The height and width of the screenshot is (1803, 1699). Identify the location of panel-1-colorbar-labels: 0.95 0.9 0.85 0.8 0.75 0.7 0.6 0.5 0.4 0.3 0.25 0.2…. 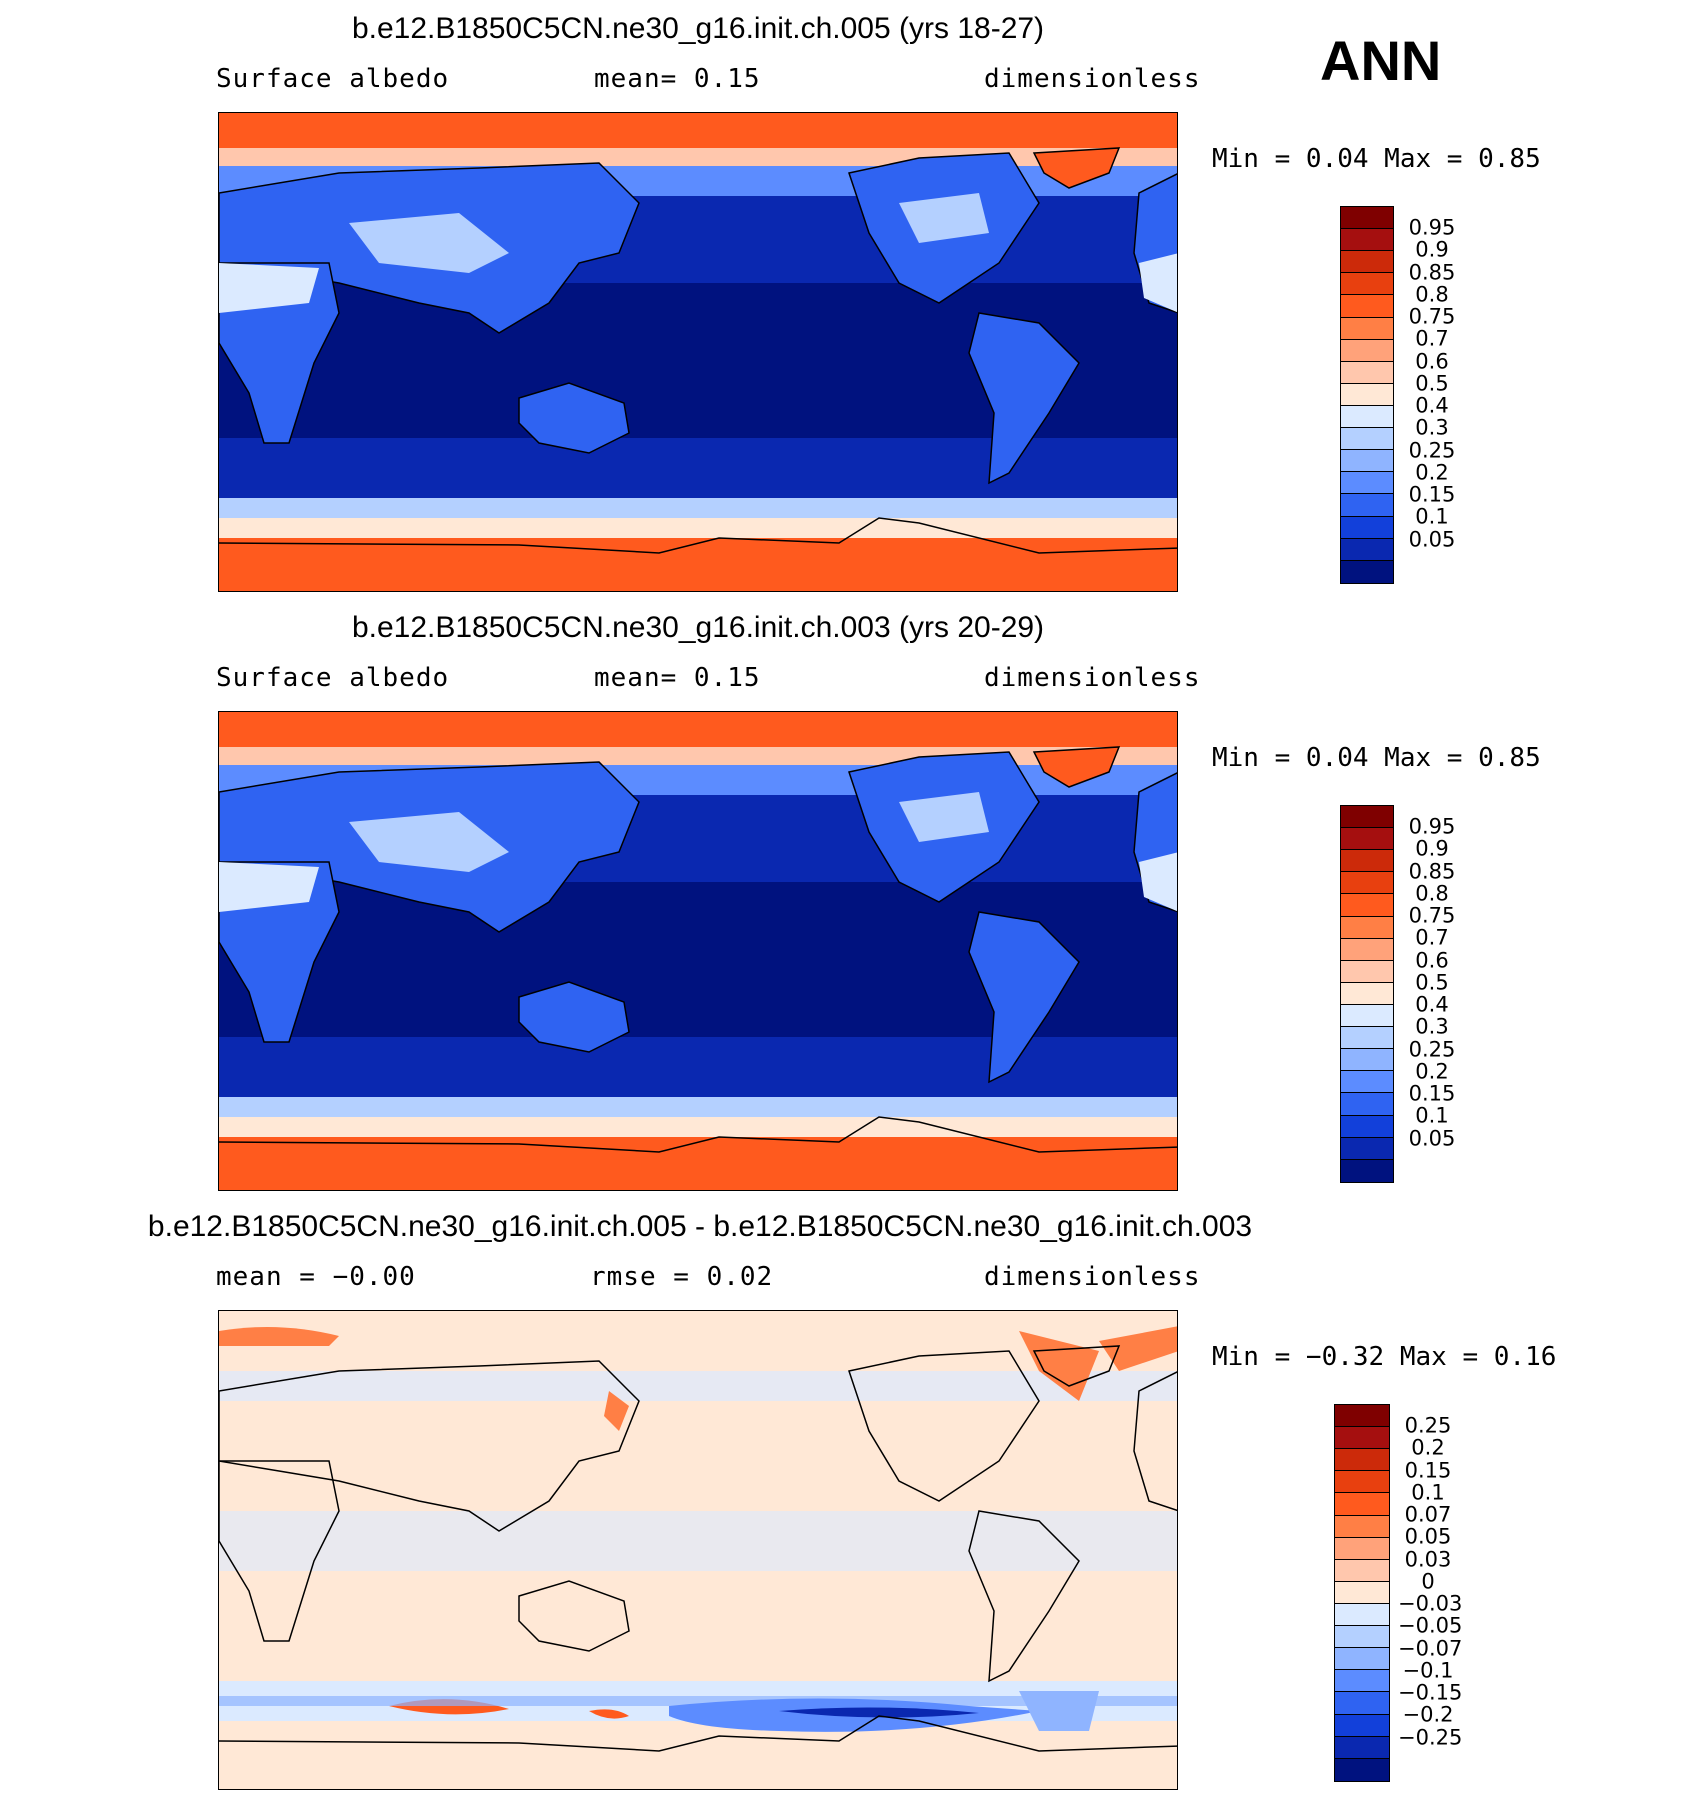
(1437, 395).